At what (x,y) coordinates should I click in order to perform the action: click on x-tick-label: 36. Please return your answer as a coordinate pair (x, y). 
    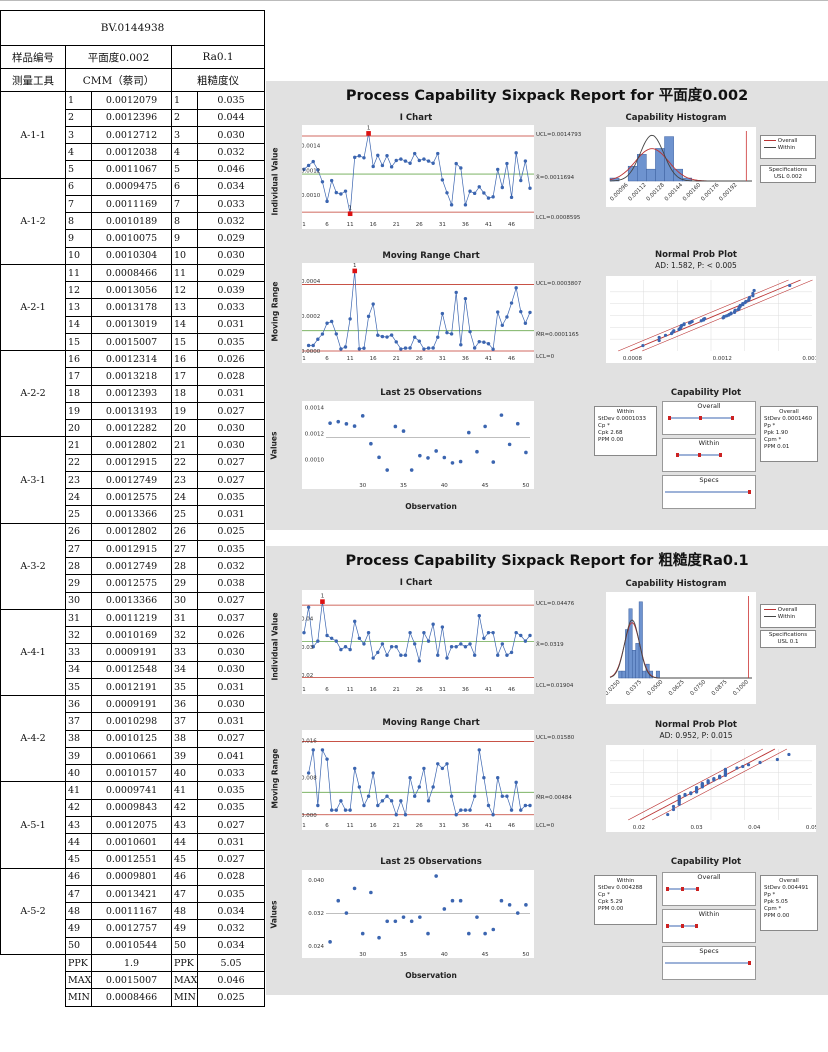
    Looking at the image, I should click on (465, 690).